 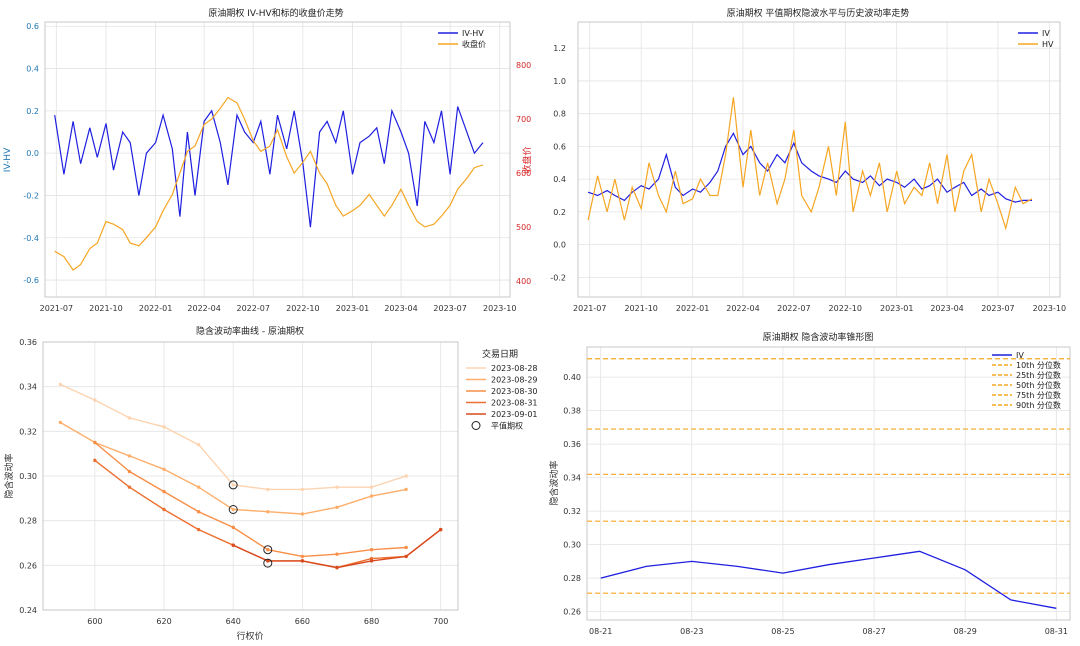 What do you see at coordinates (514, 391) in the screenshot?
I see `chart3-legend-label: 2023-08-30` at bounding box center [514, 391].